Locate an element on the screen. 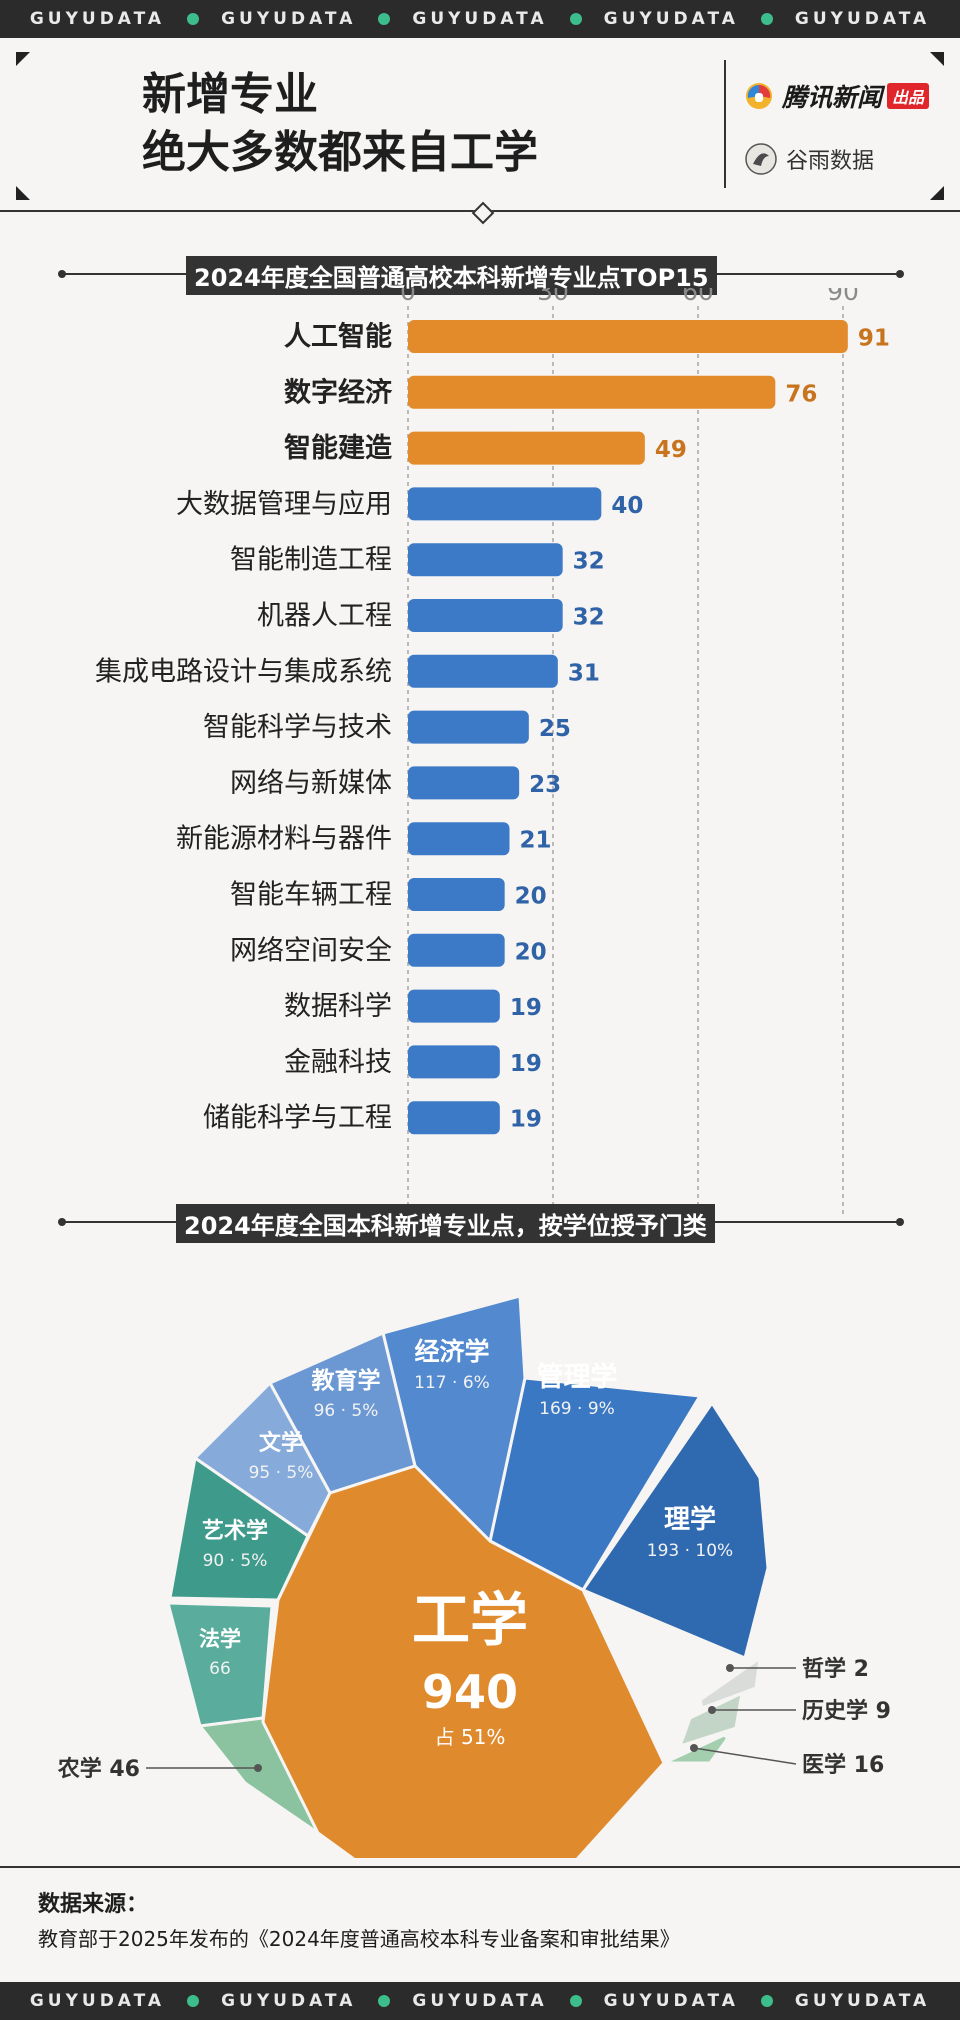 The image size is (960, 2020). value-label: 21 is located at coordinates (536, 841).